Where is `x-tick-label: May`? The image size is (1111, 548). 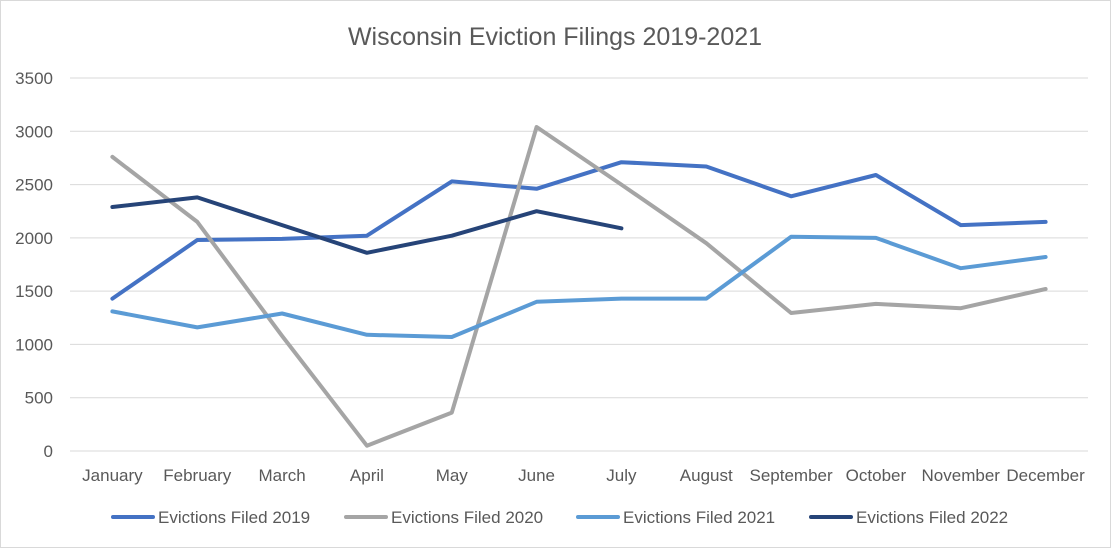 x-tick-label: May is located at coordinates (452, 475).